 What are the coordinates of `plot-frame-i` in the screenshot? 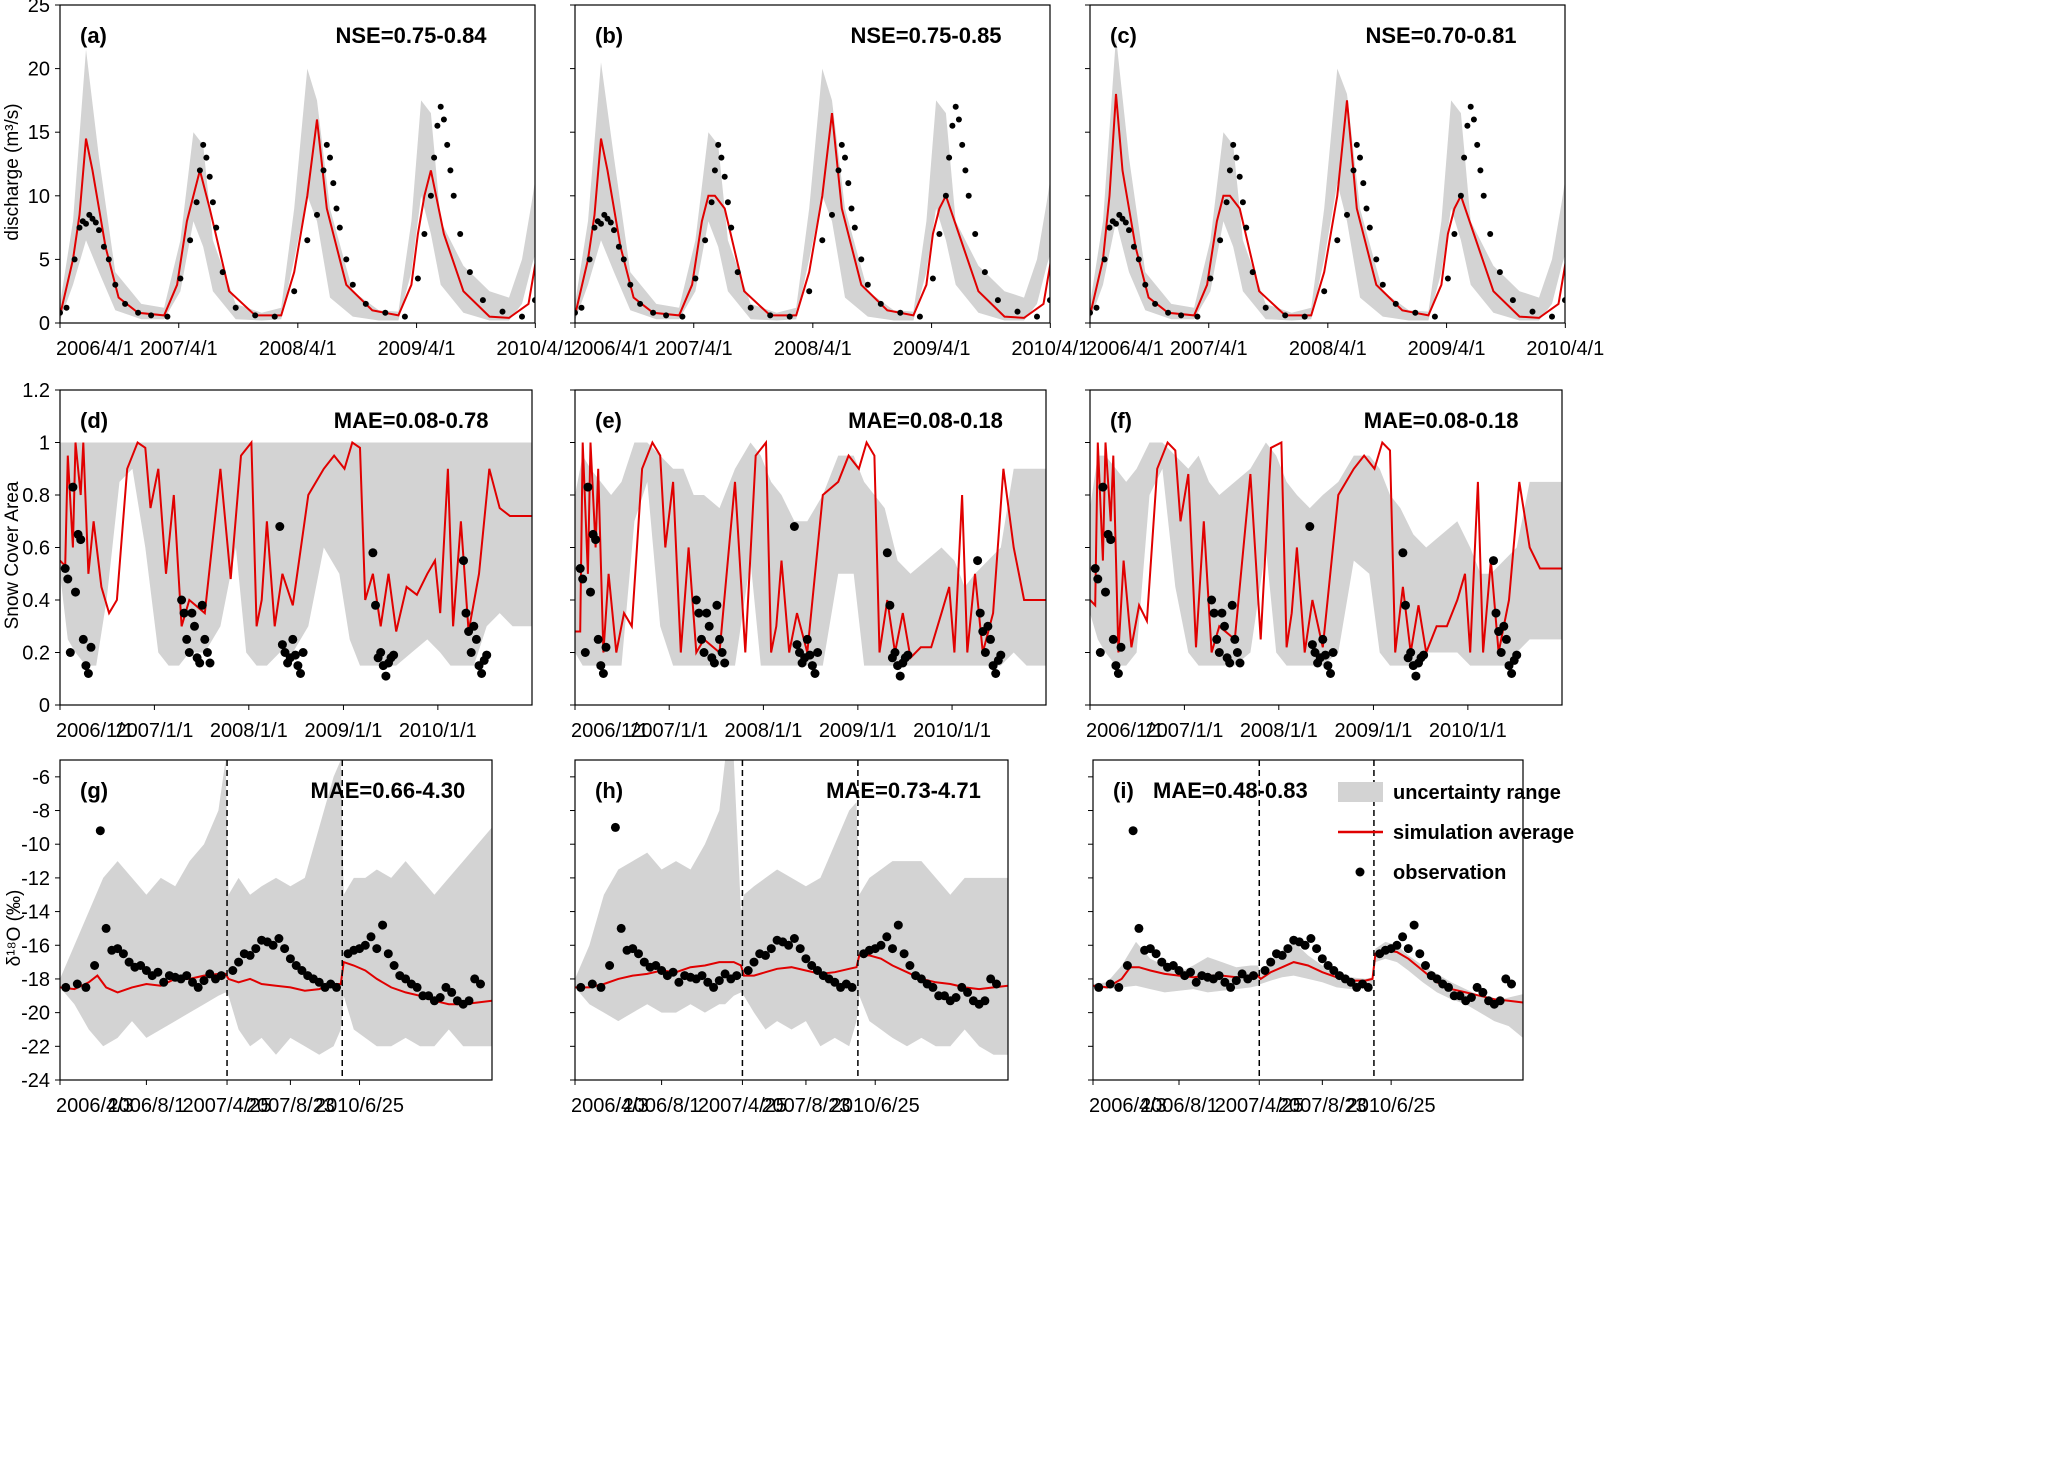 It's located at (1308, 920).